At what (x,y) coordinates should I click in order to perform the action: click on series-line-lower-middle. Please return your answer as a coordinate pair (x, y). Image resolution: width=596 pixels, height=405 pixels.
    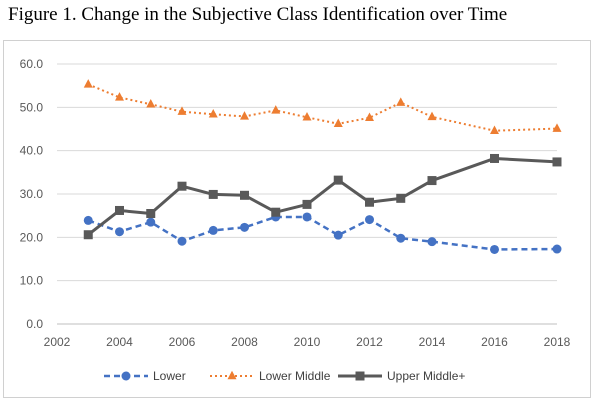
    Looking at the image, I should click on (322, 107).